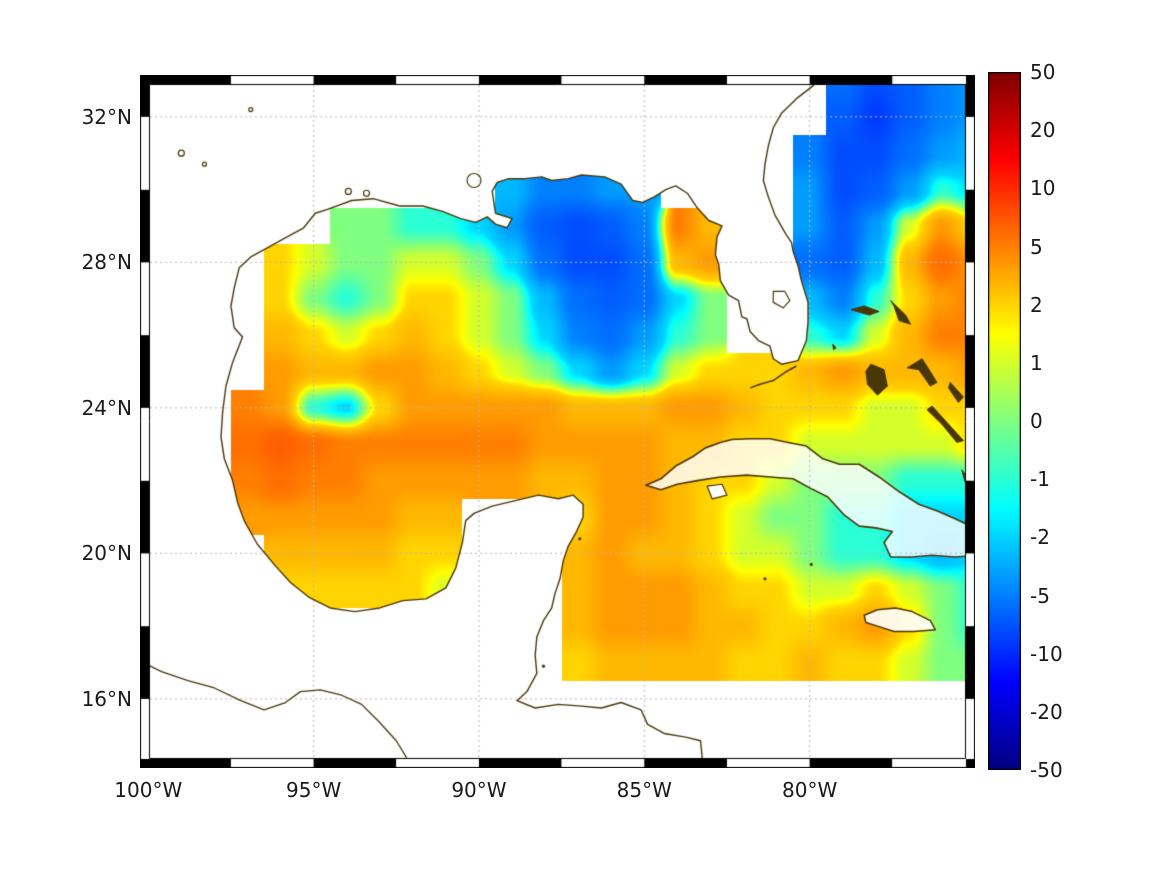 This screenshot has width=1167, height=875. I want to click on x-tick-label: 80°W, so click(810, 790).